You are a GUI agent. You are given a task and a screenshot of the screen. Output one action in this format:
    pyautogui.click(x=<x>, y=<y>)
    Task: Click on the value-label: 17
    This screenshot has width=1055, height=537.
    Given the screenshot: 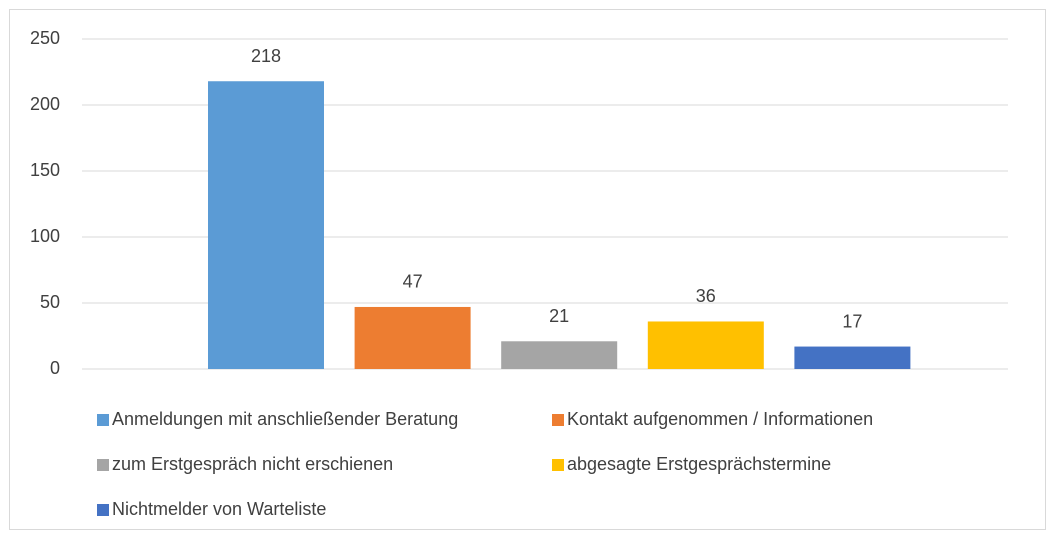 What is the action you would take?
    pyautogui.click(x=852, y=321)
    